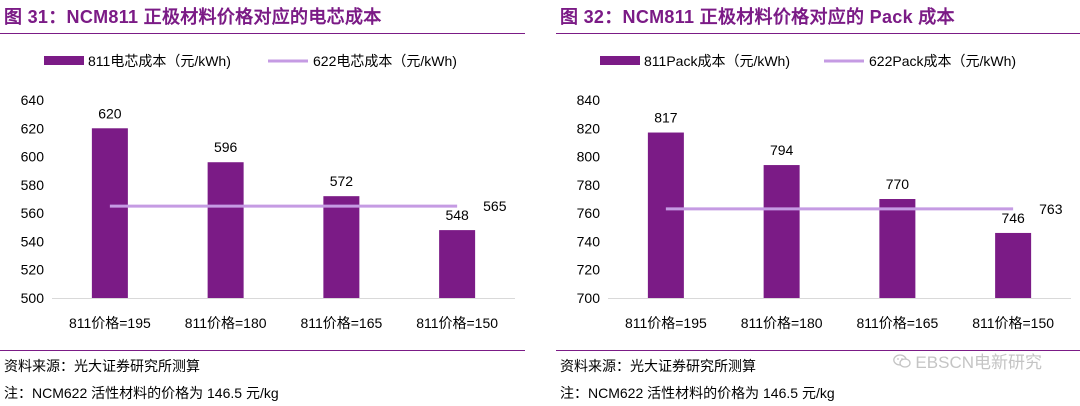 The height and width of the screenshot is (406, 1080). Describe the element at coordinates (495, 206) in the screenshot. I see `line-data-label: 565` at that location.